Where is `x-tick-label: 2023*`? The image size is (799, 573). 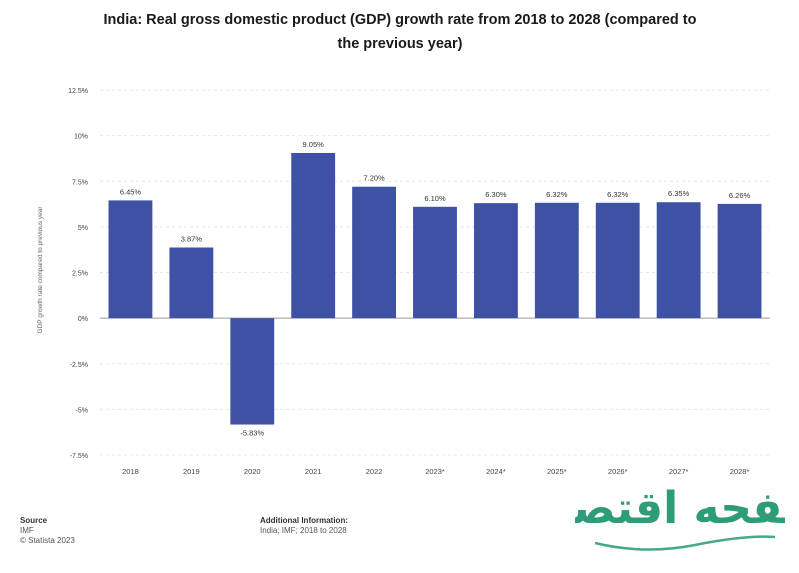
x-tick-label: 2023* is located at coordinates (435, 471).